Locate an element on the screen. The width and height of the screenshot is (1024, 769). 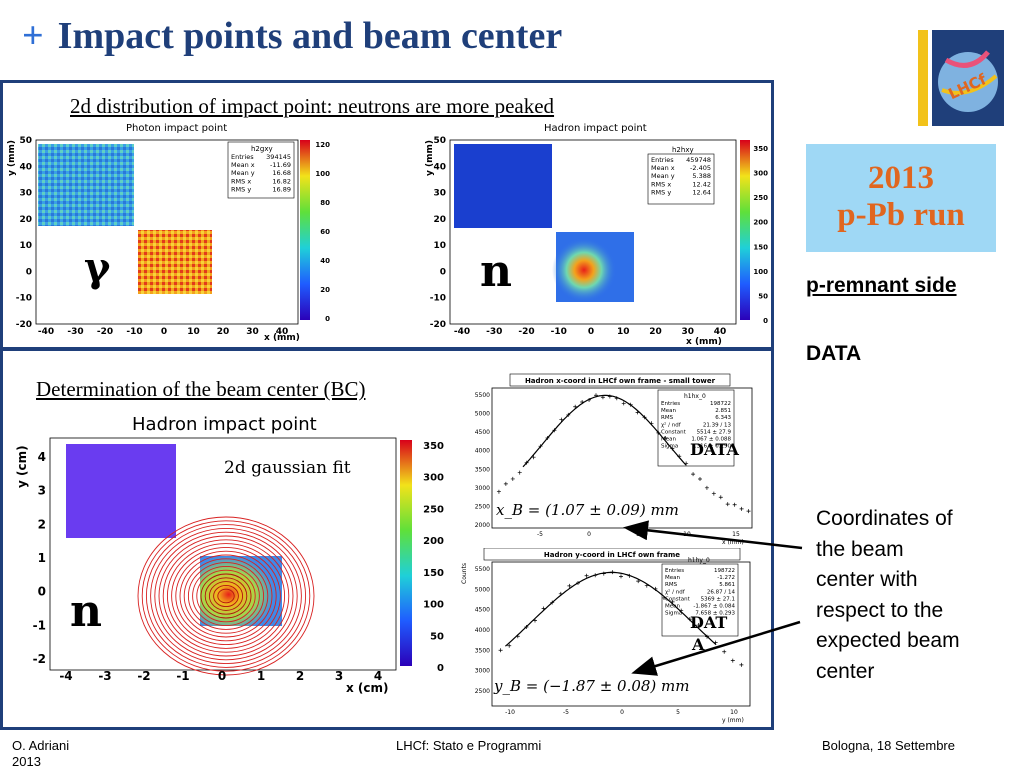
y-tick-label: -20 is located at coordinates (24, 325).